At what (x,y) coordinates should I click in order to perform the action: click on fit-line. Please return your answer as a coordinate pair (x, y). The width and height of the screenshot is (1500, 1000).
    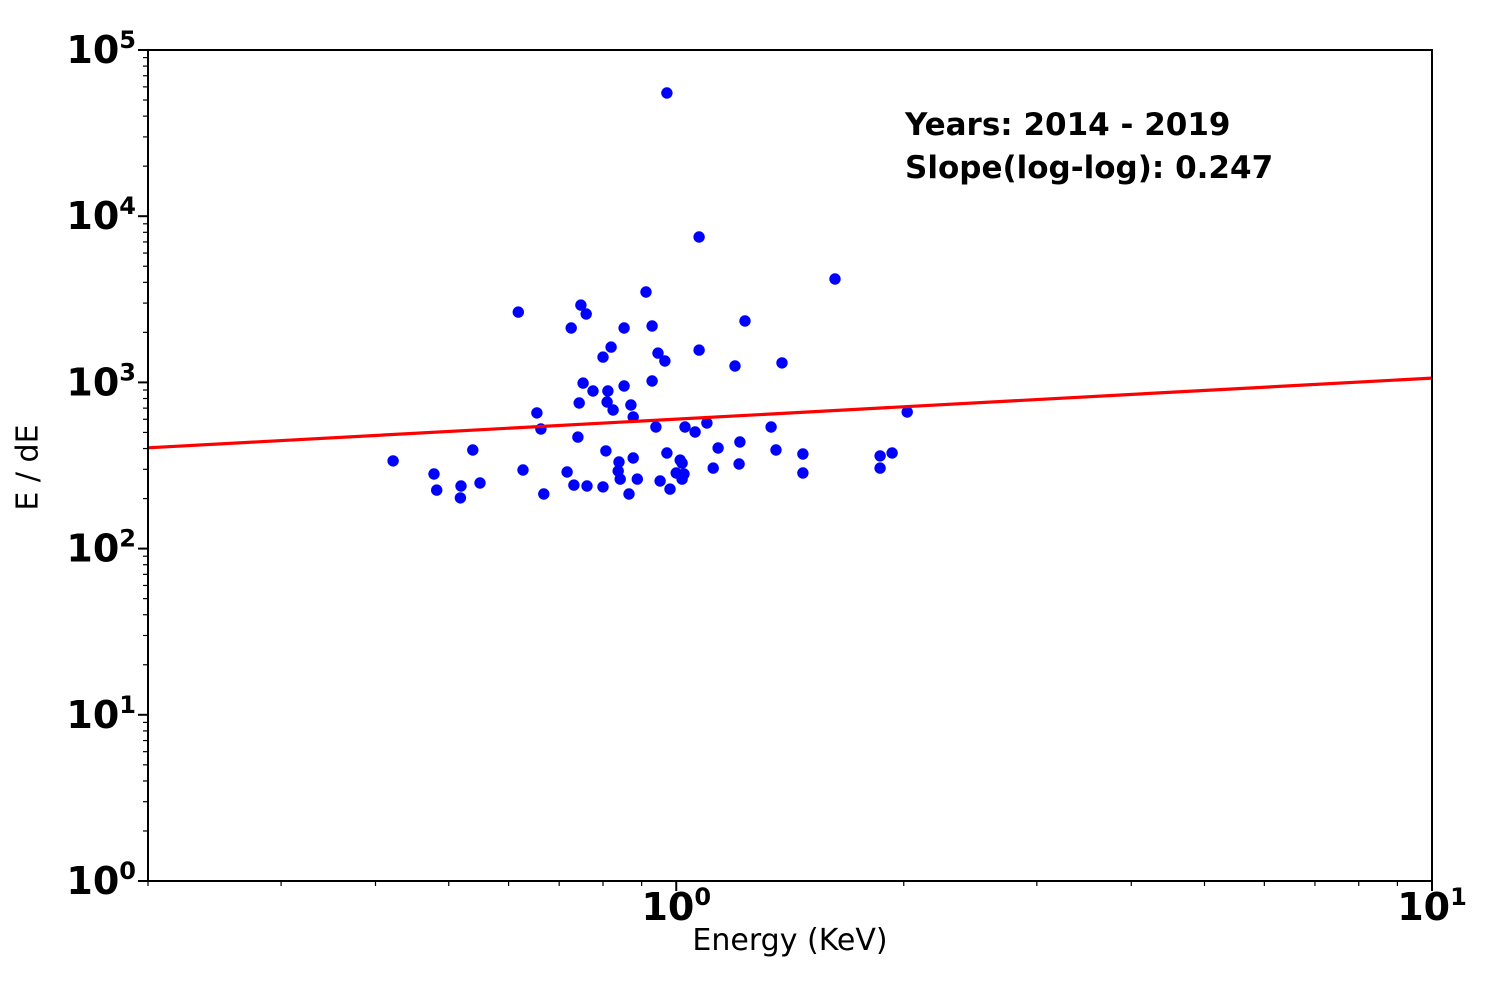
    Looking at the image, I should click on (790, 413).